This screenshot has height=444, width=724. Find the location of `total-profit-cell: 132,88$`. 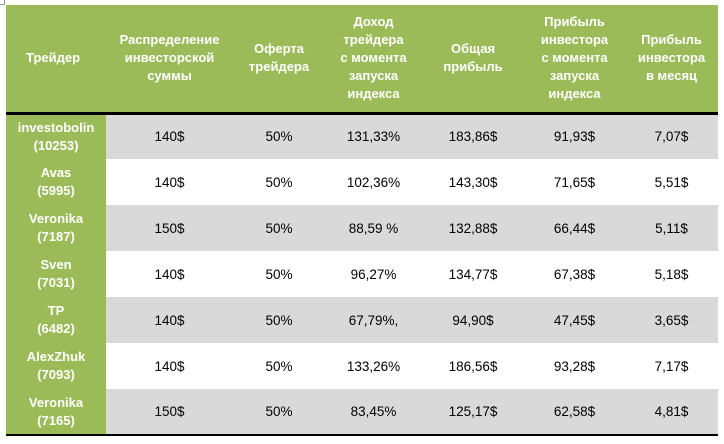

total-profit-cell: 132,88$ is located at coordinates (473, 228).